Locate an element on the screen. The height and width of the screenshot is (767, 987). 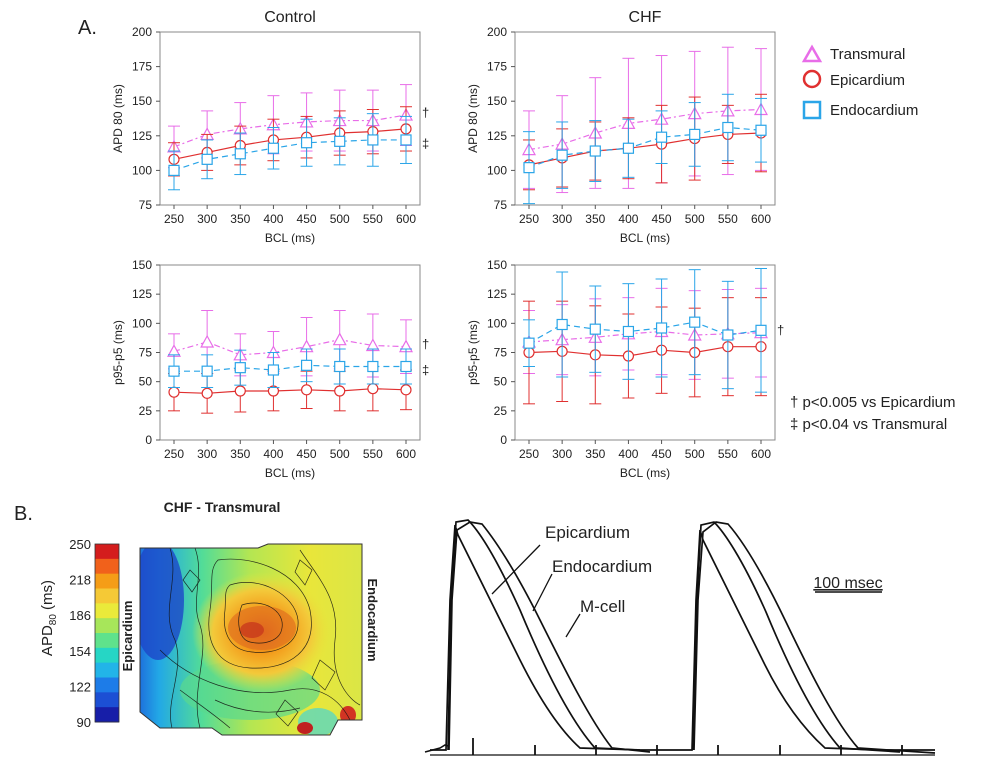
trace-label-epicardium: Epicardium is located at coordinates (587, 532).